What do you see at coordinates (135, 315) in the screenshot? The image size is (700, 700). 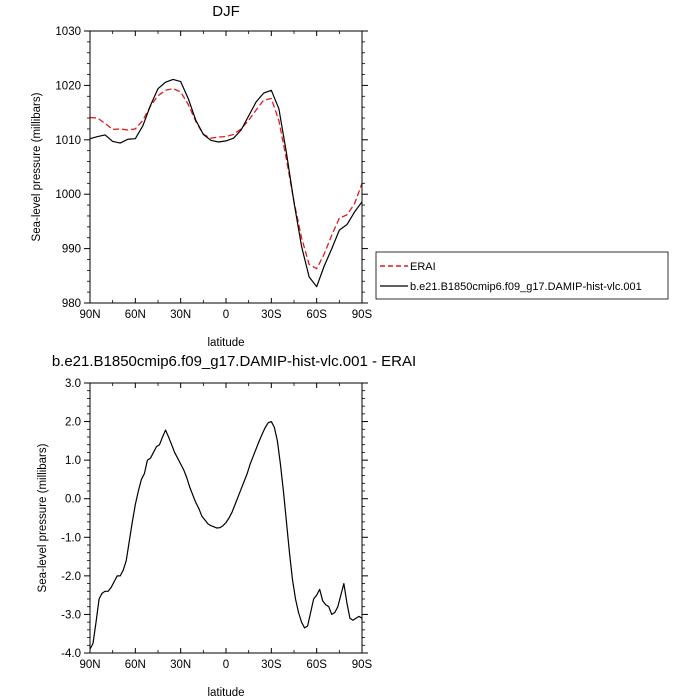 I see `top-xtick-label: 60N` at bounding box center [135, 315].